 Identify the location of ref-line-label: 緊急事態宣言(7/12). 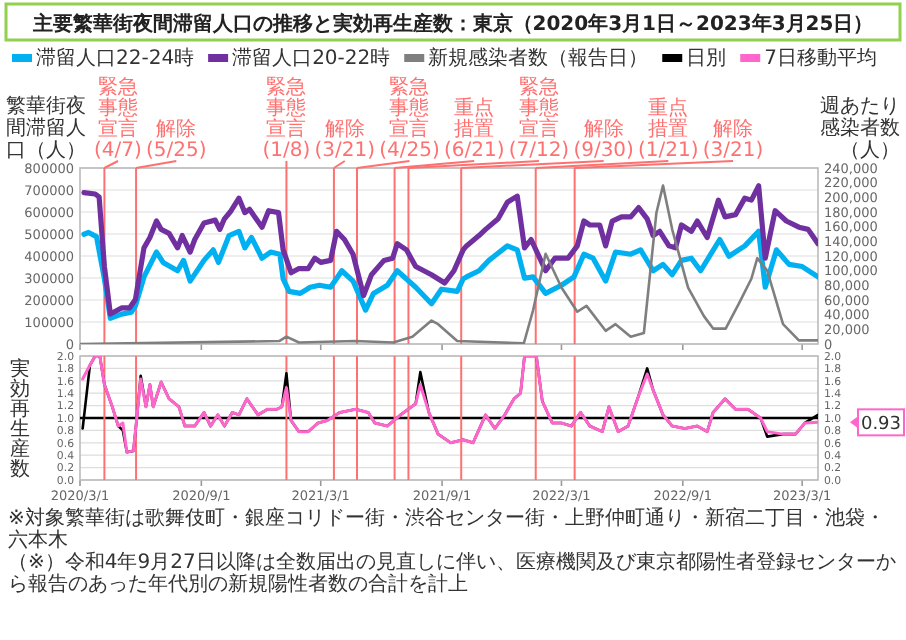
(539, 118).